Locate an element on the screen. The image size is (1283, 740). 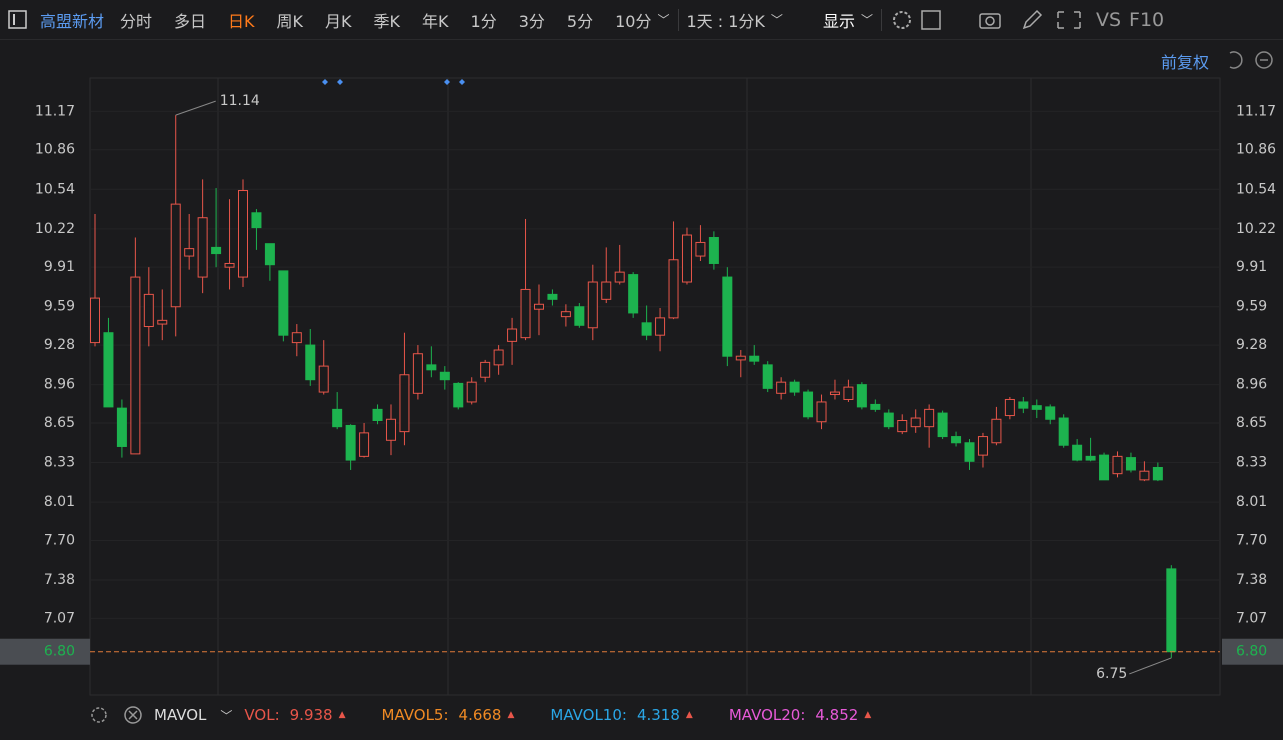
max-leader is located at coordinates (195, 108).